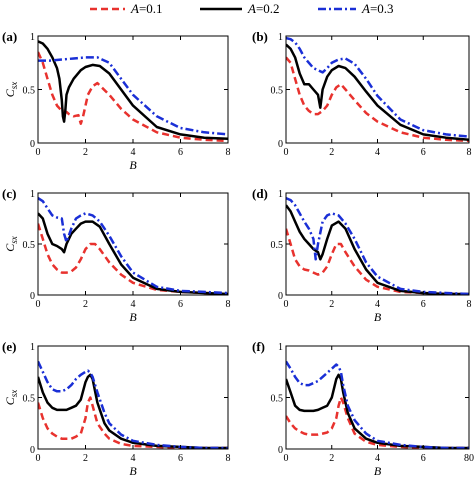  I want to click on panel-label: (e), so click(9, 346).